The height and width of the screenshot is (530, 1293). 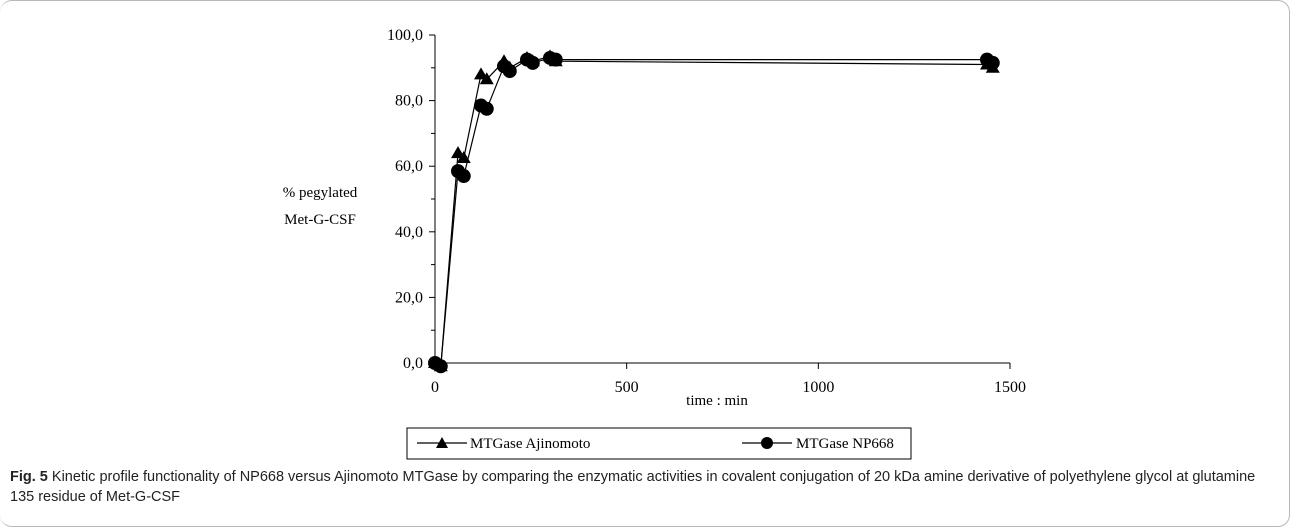 I want to click on legend-ajinomoto-label: MTGase Ajinomoto, so click(x=530, y=444).